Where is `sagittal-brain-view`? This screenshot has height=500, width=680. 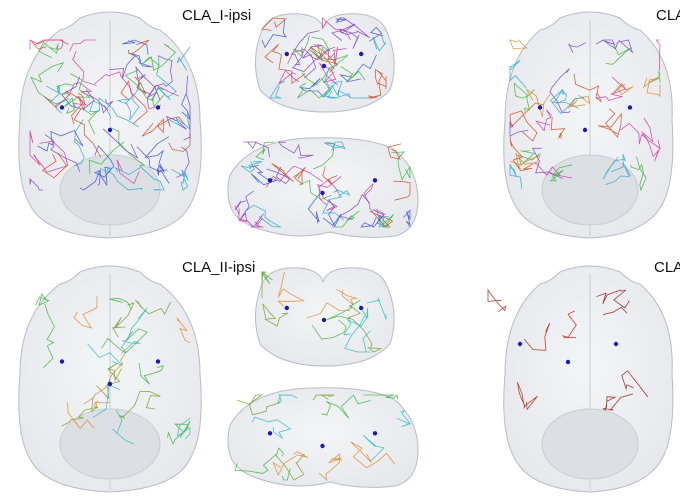 sagittal-brain-view is located at coordinates (323, 437).